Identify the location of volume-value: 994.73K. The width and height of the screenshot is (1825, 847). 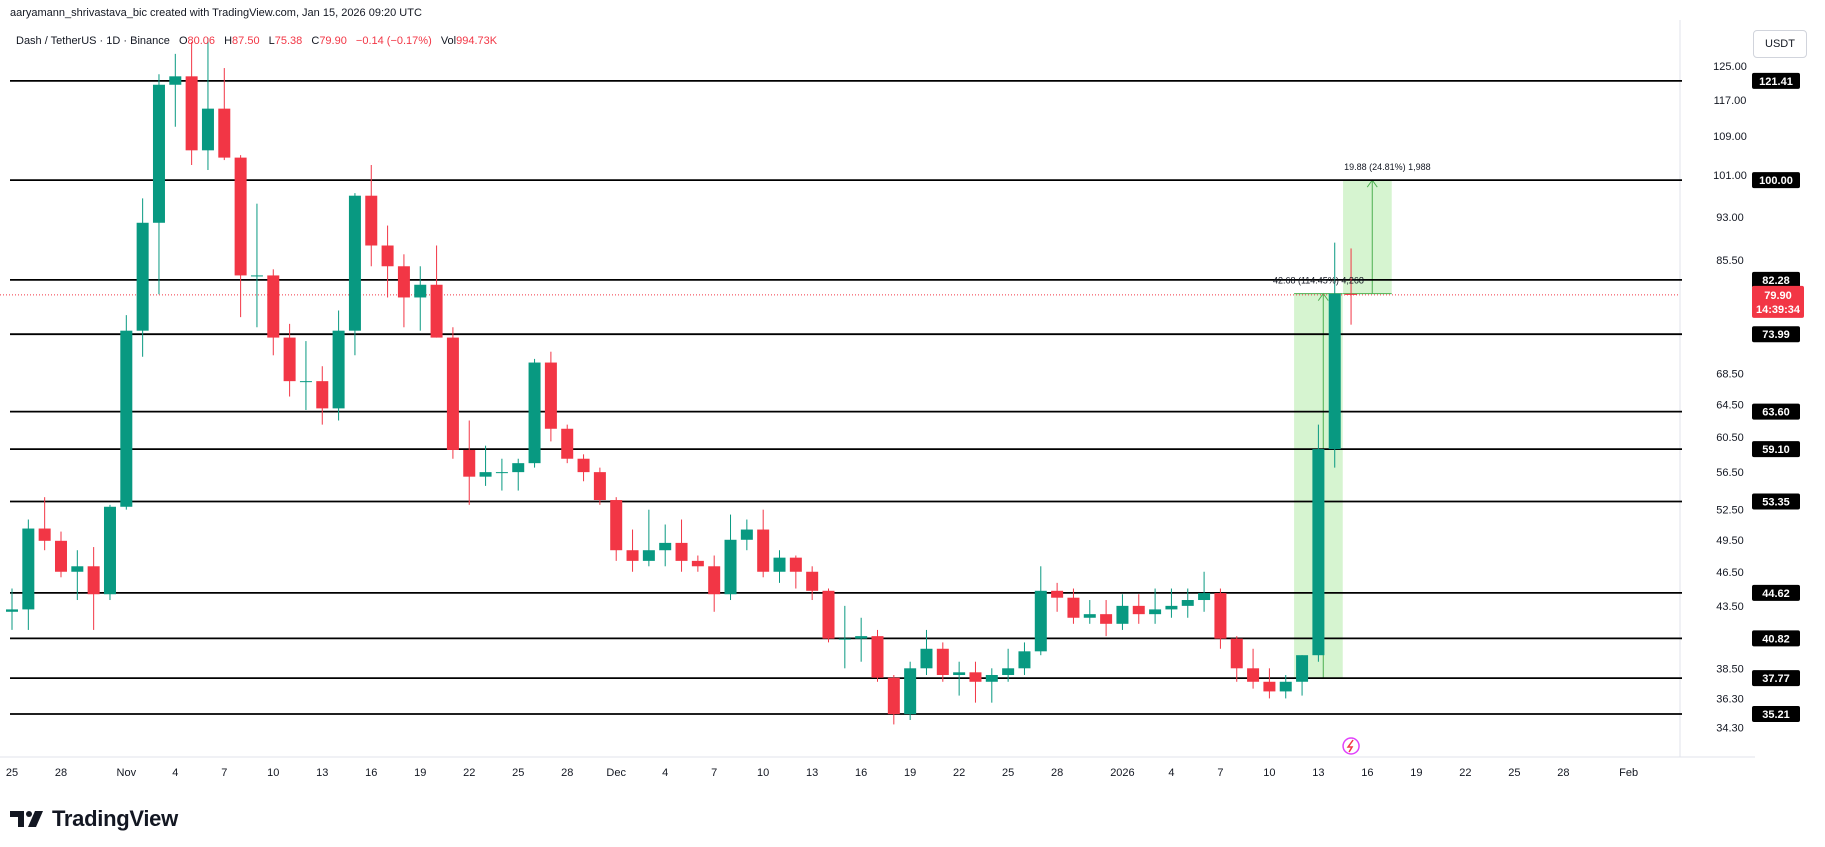
(477, 41).